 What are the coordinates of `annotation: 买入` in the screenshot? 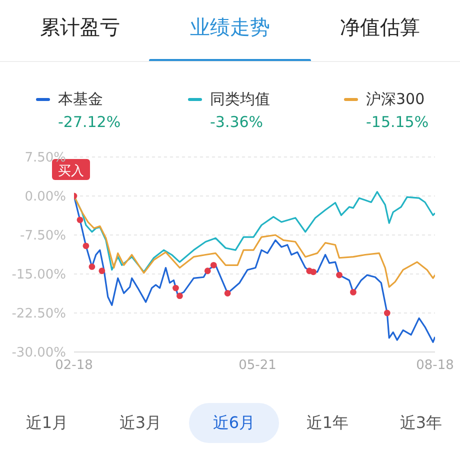 It's located at (71, 171).